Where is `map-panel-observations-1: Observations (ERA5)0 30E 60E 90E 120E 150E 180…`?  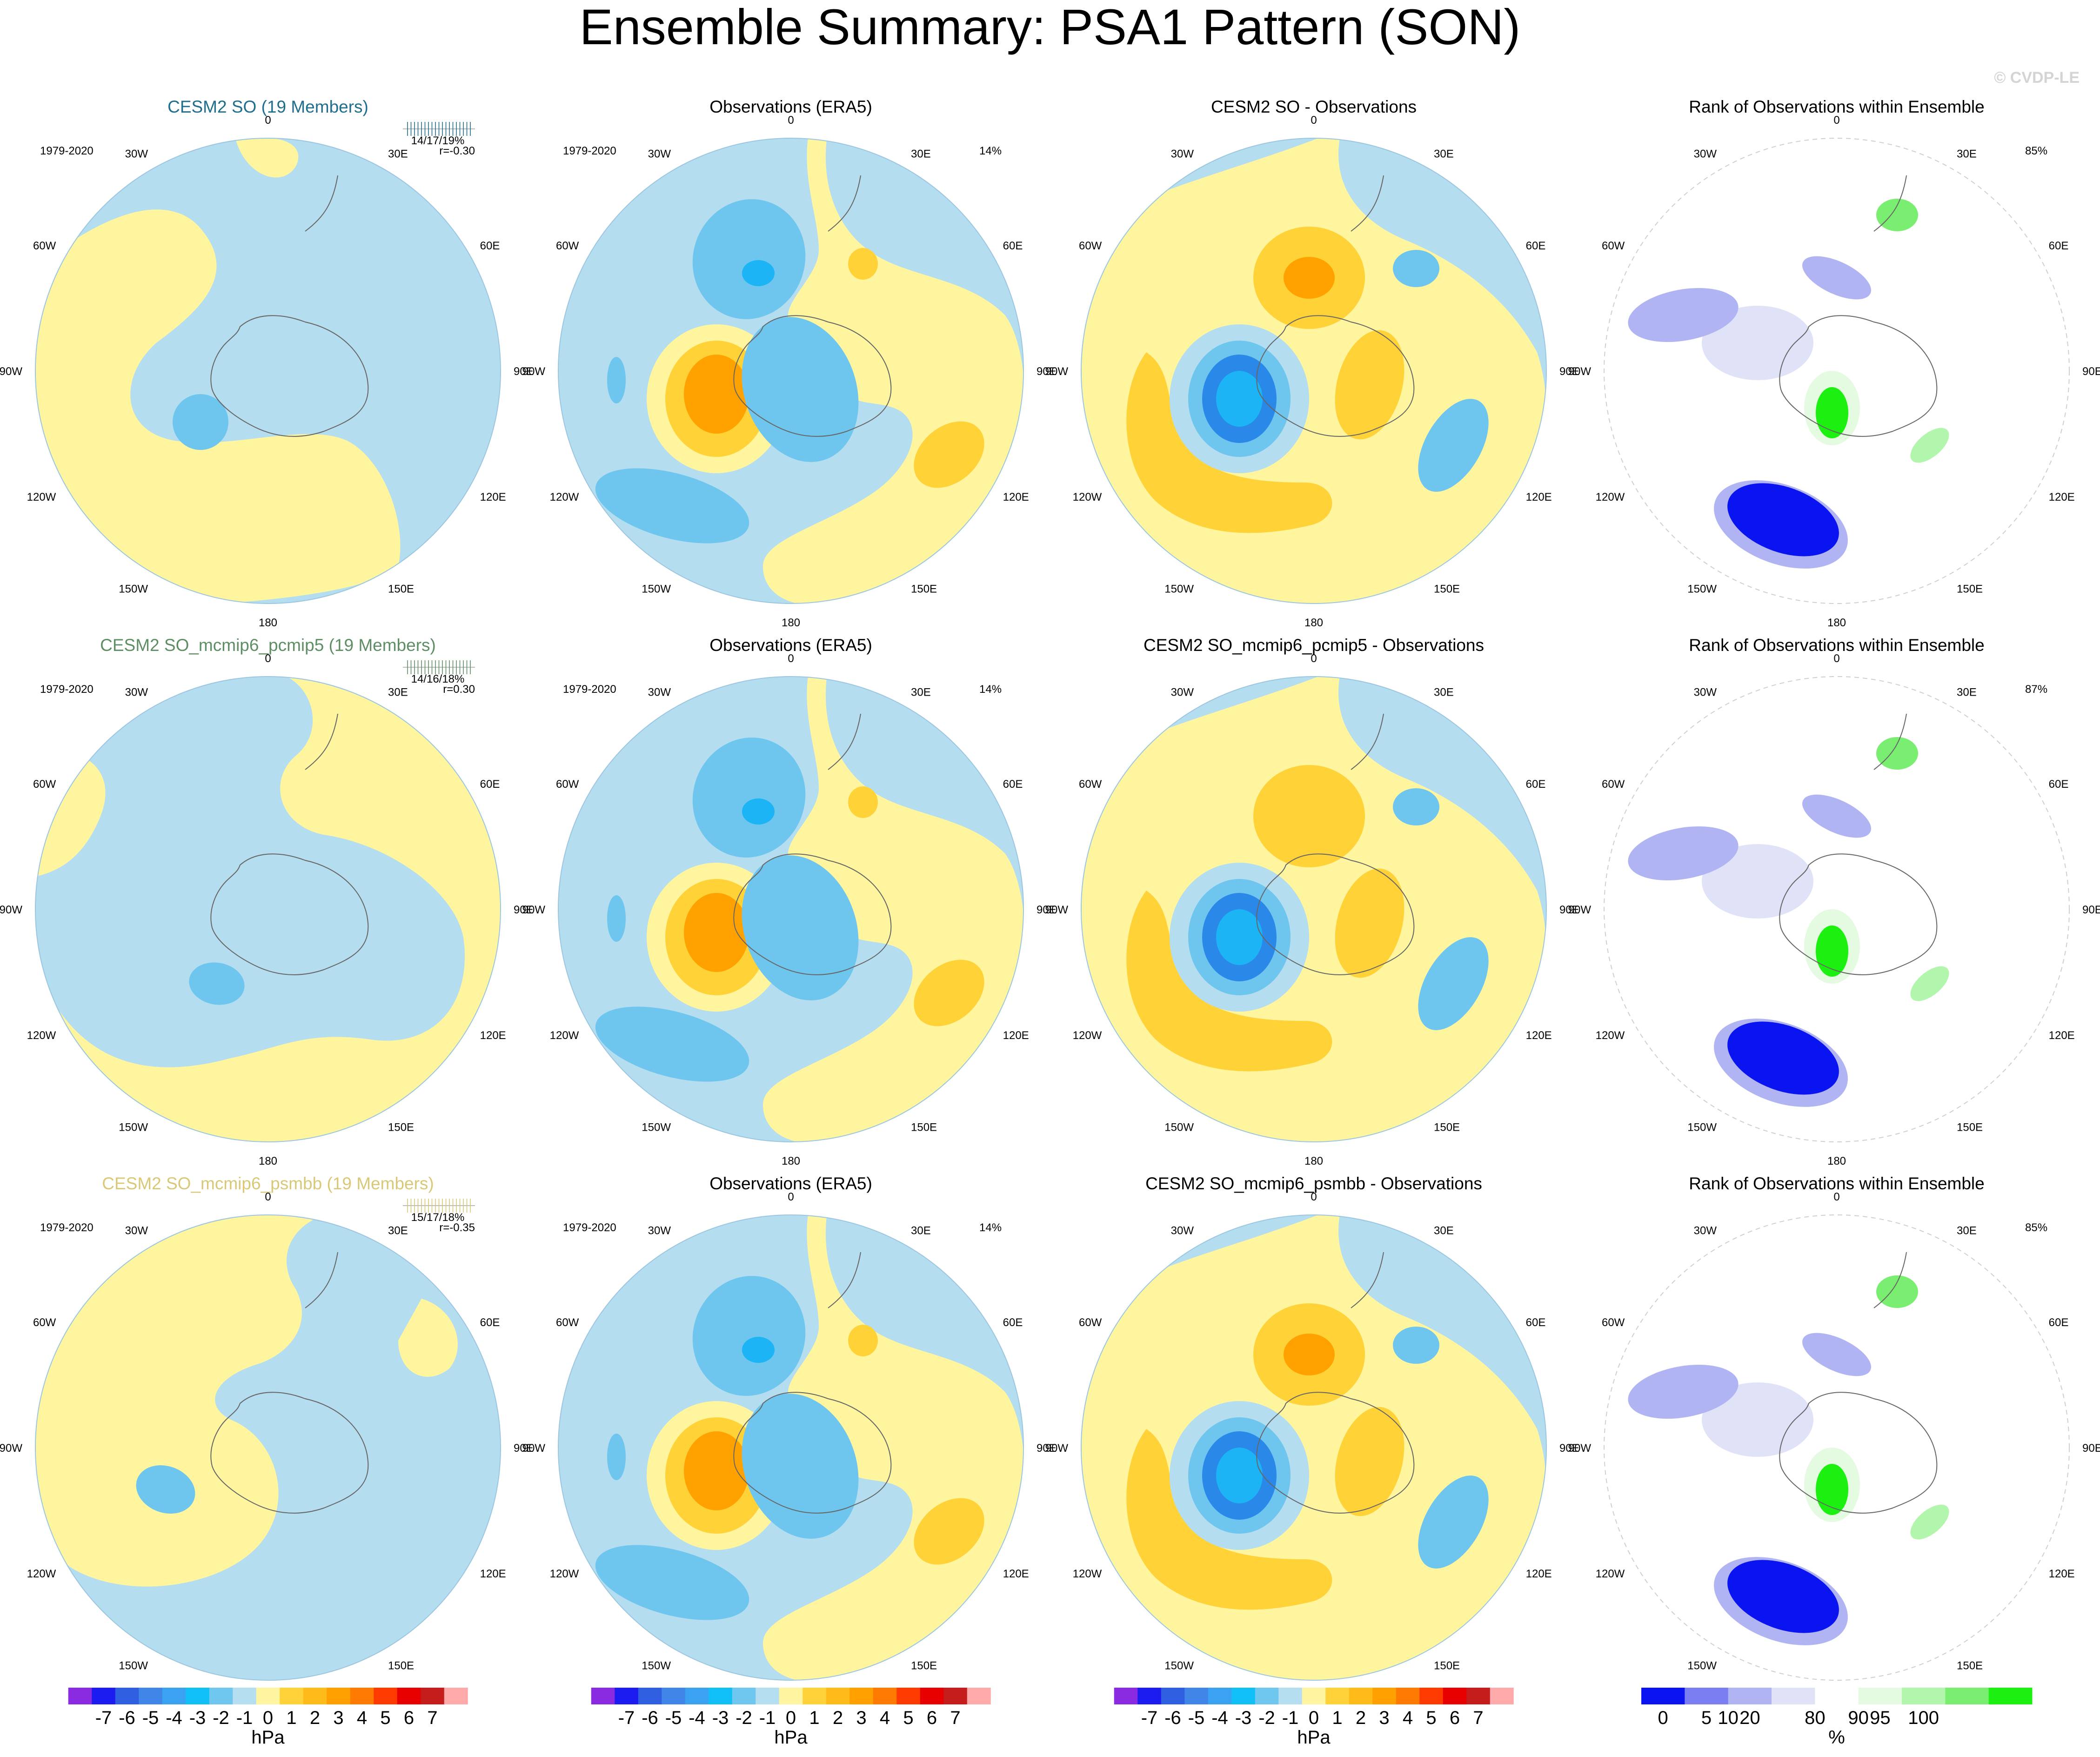
map-panel-observations-1: Observations (ERA5)0 30E 60E 90E 120E 150E 180… is located at coordinates (790, 363).